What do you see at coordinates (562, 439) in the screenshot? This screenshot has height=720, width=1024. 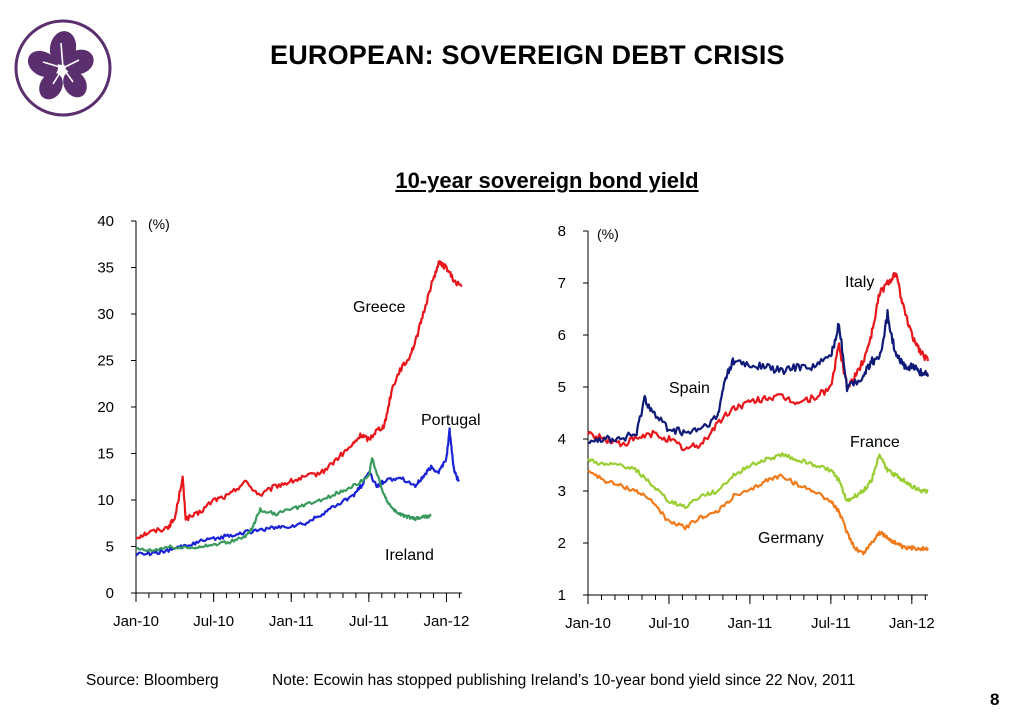 I see `y-tick-label: 4` at bounding box center [562, 439].